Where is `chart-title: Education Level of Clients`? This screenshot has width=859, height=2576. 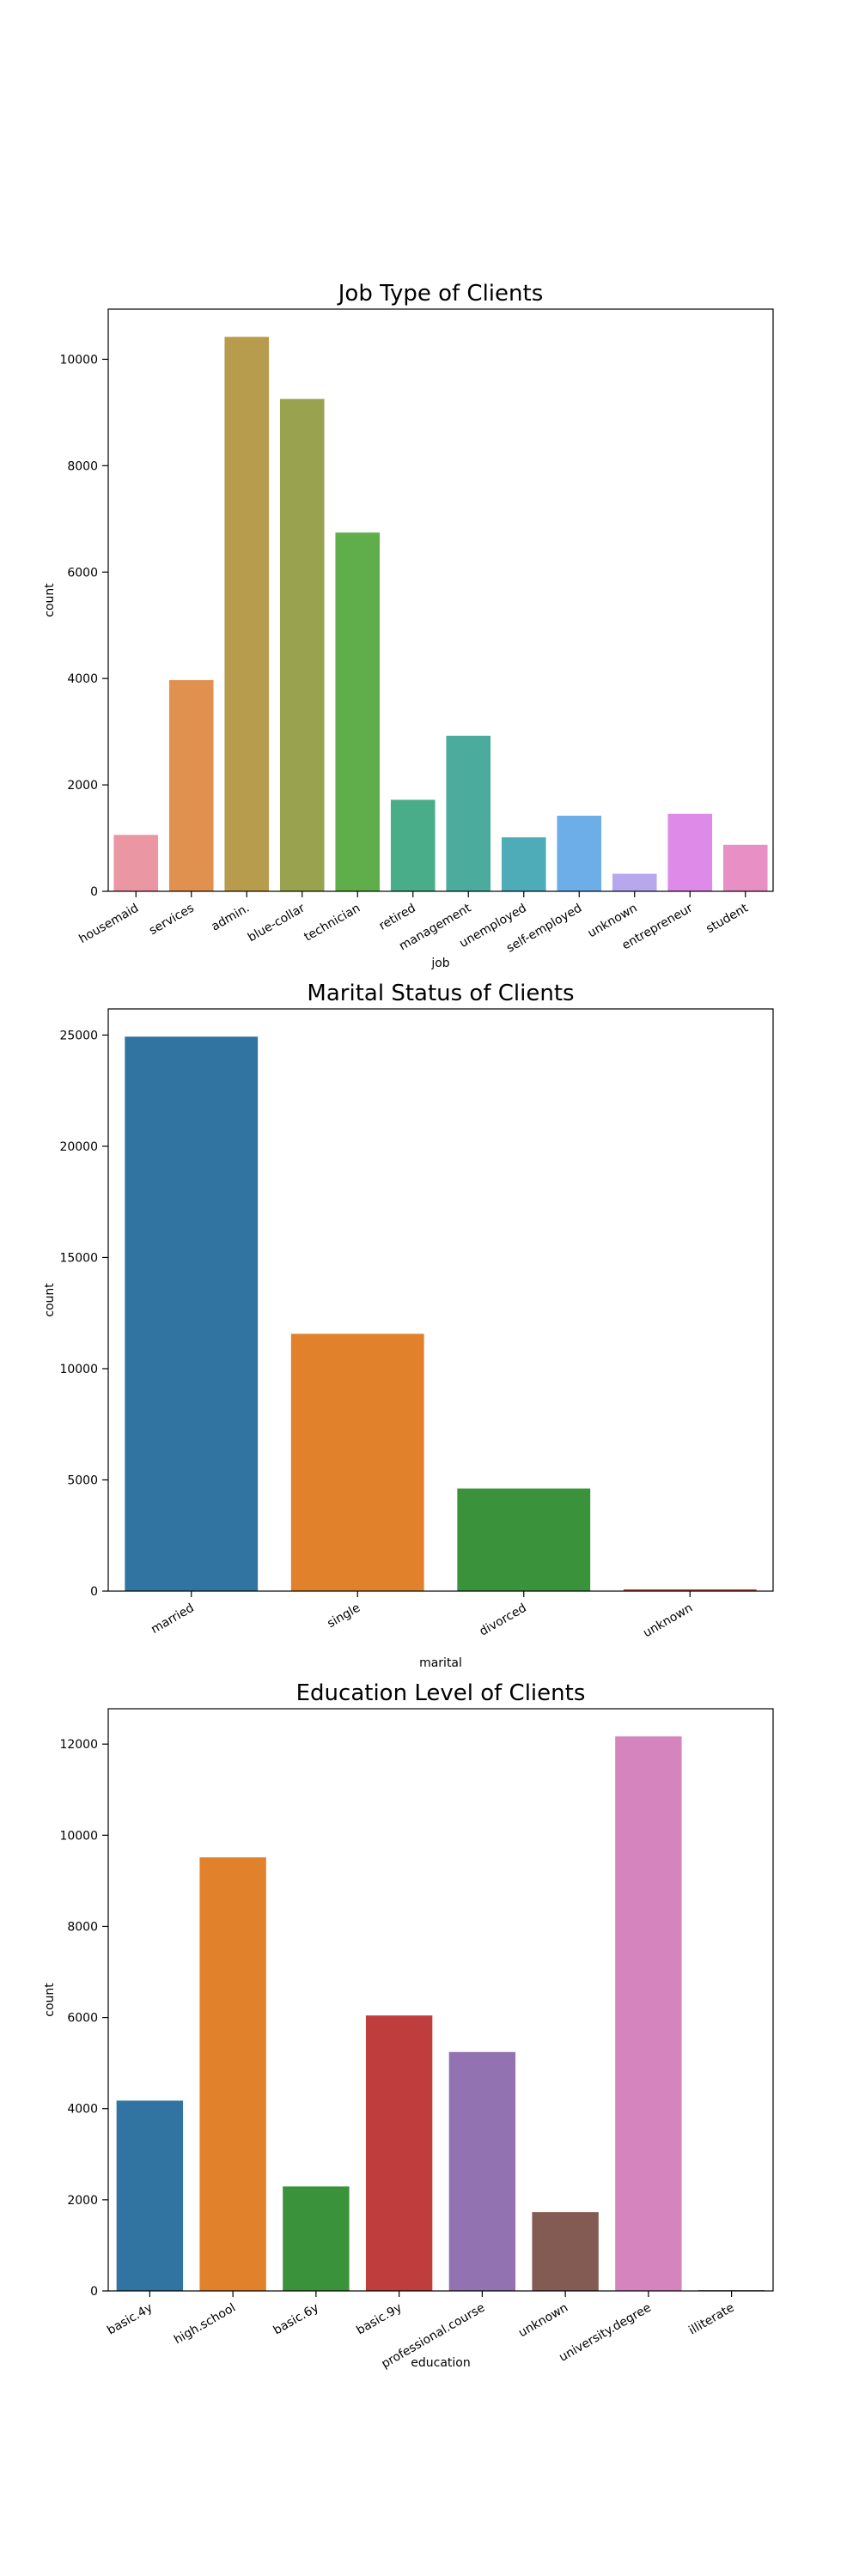 chart-title: Education Level of Clients is located at coordinates (441, 1693).